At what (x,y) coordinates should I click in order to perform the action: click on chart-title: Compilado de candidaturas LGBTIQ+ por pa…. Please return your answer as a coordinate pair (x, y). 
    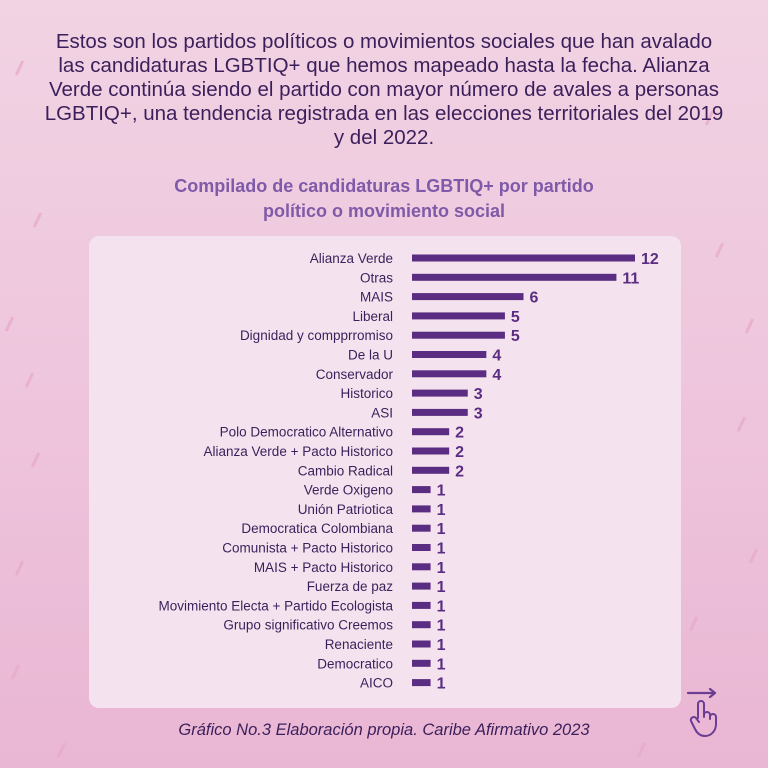
    Looking at the image, I should click on (384, 198).